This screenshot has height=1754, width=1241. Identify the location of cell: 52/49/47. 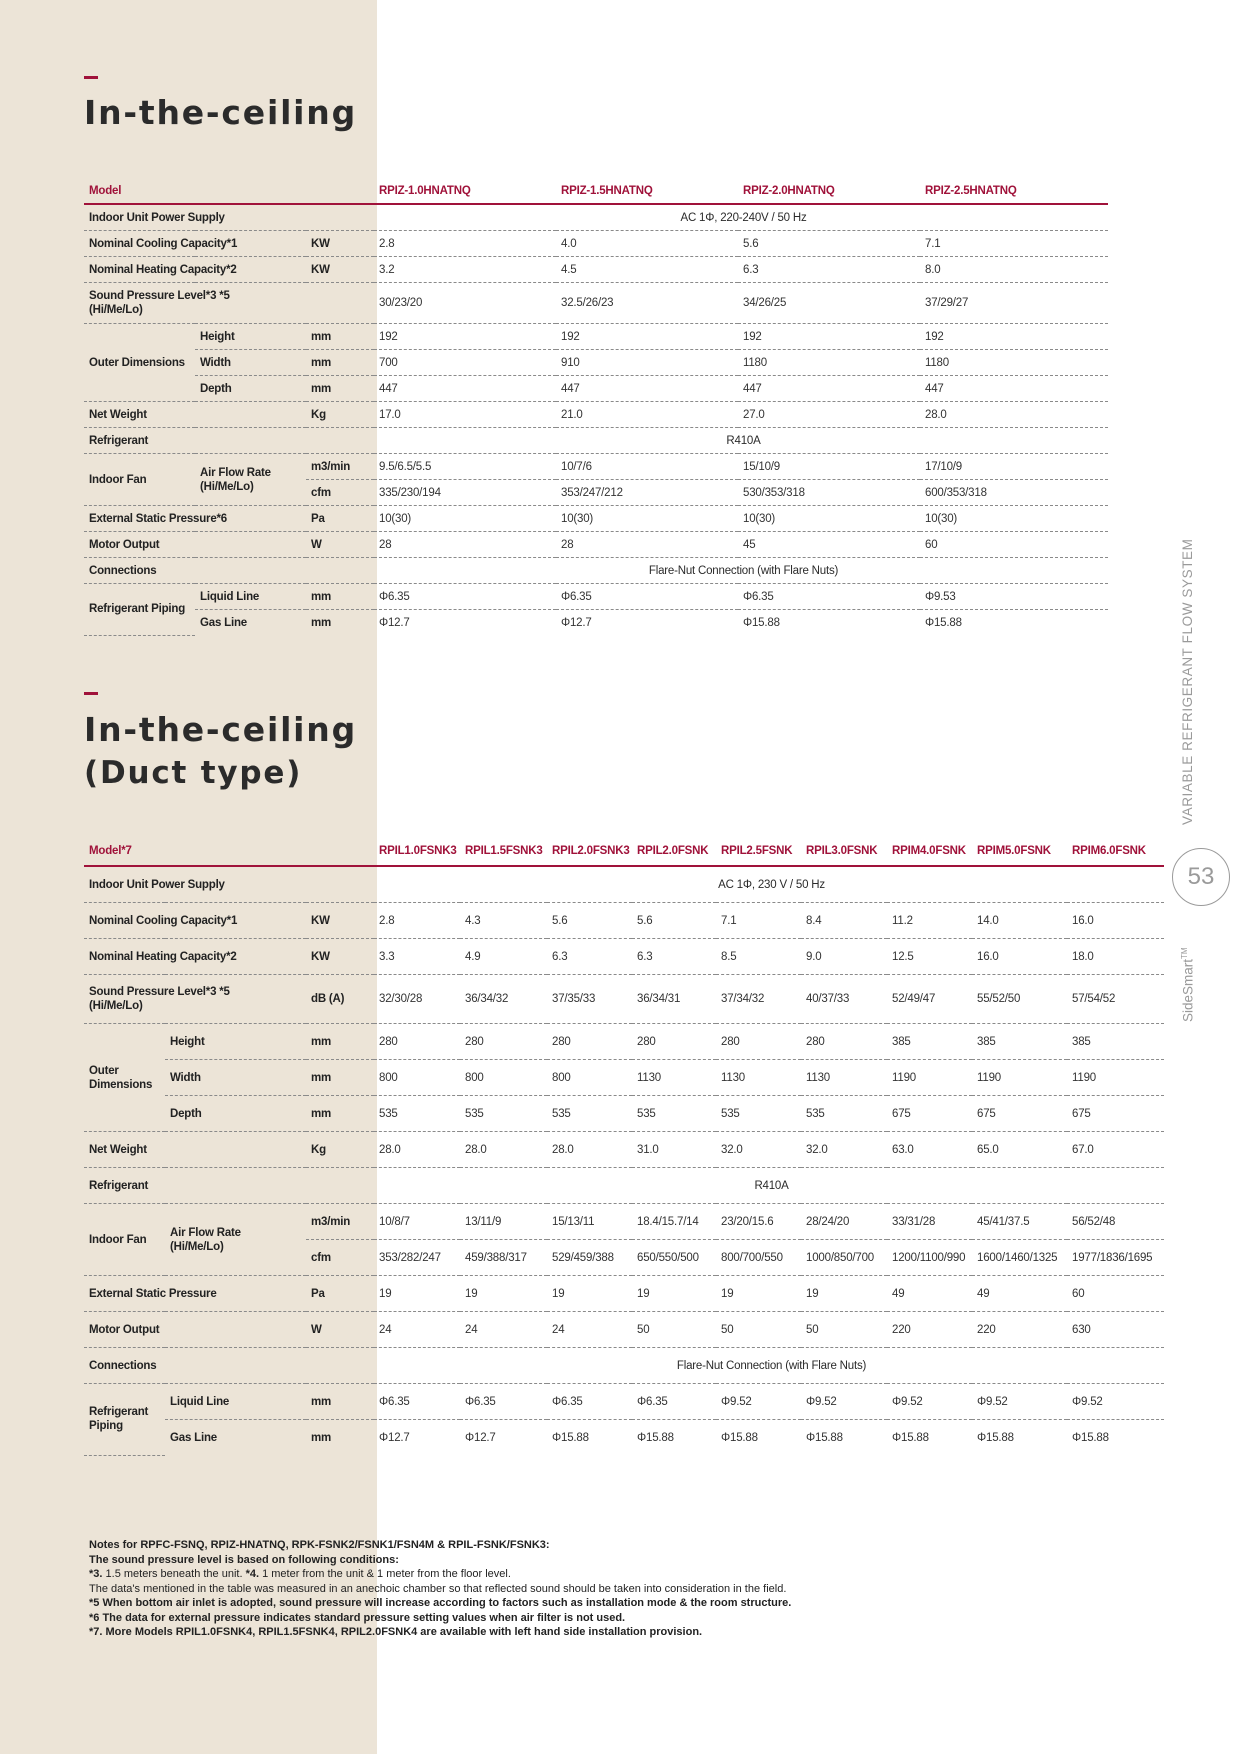
(930, 999).